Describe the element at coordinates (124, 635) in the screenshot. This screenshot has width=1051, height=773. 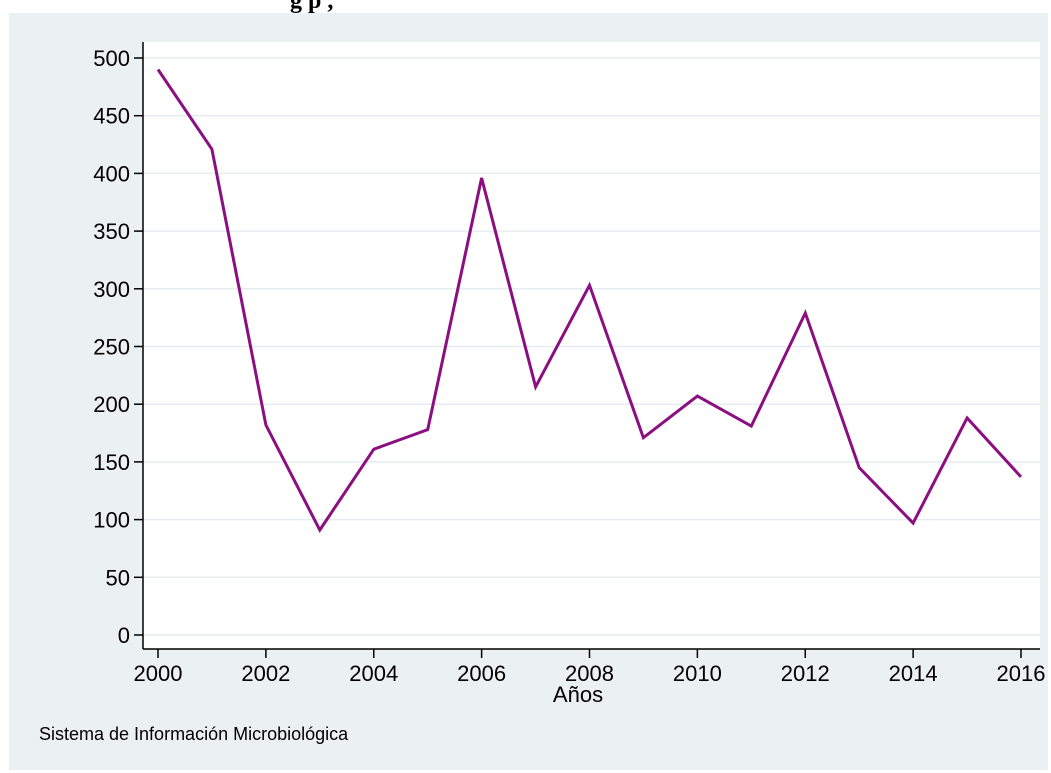
I see `y-tick-label: 0` at that location.